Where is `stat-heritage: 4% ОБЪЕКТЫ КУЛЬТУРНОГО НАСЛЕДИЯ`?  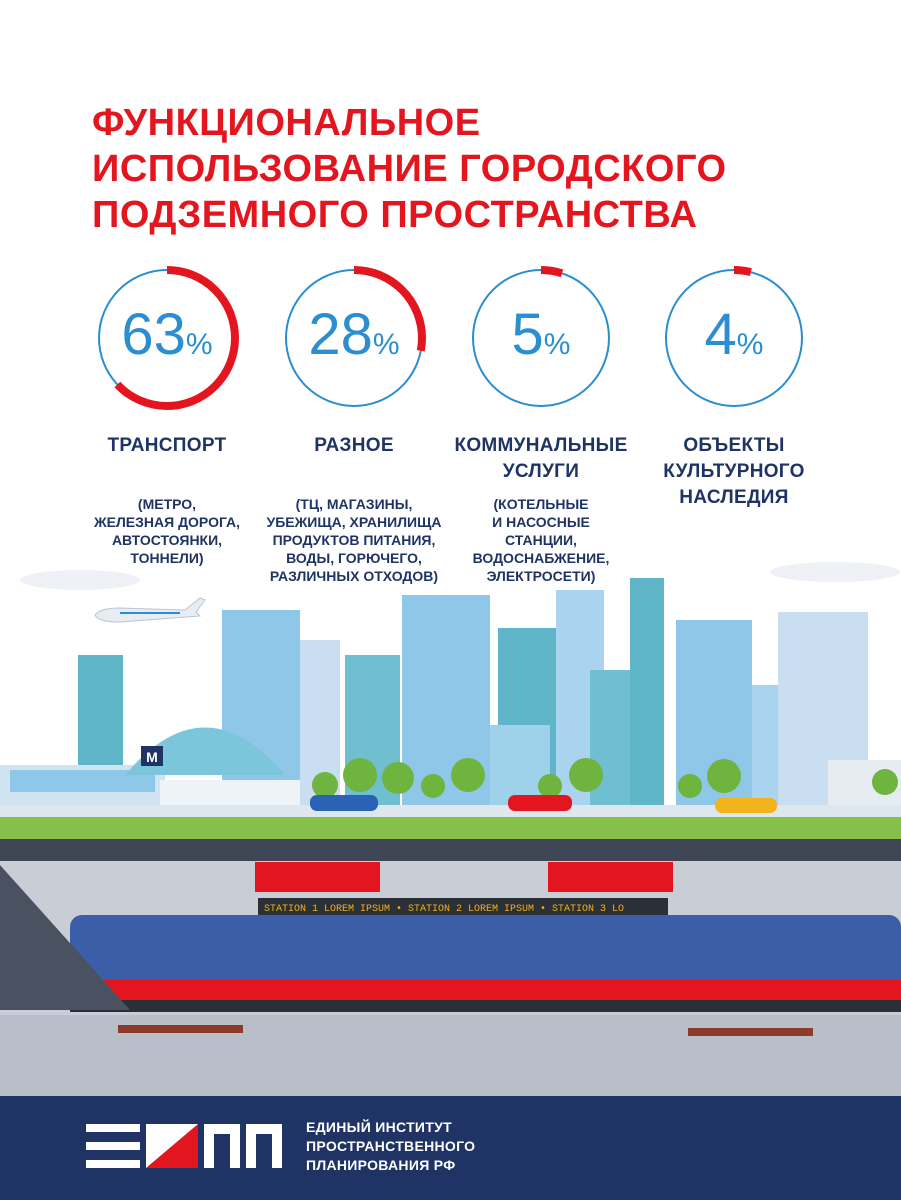 stat-heritage: 4% ОБЪЕКТЫ КУЛЬТУРНОГО НАСЛЕДИЯ is located at coordinates (734, 388).